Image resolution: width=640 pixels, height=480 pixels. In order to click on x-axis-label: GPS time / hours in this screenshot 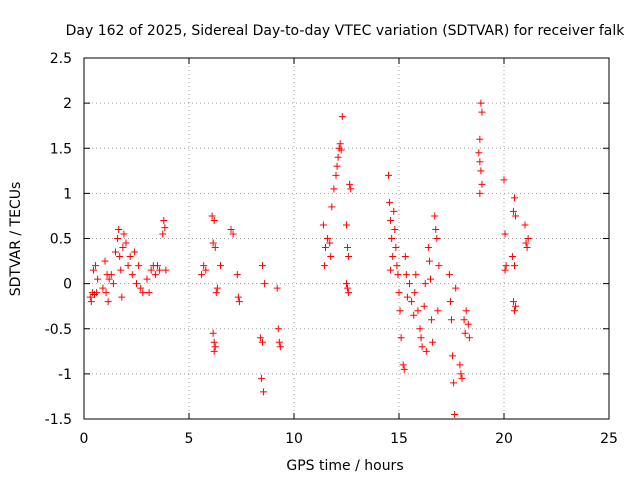, I will do `click(344, 466)`.